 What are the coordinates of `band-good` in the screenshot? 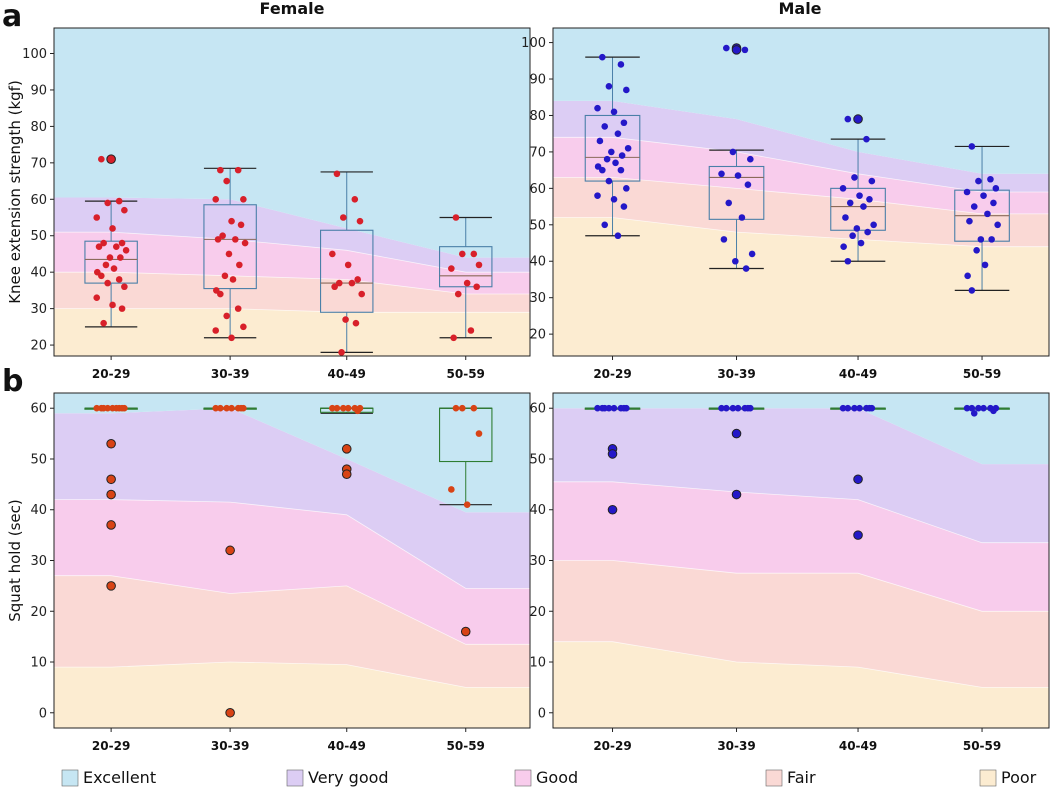 It's located at (801, 175).